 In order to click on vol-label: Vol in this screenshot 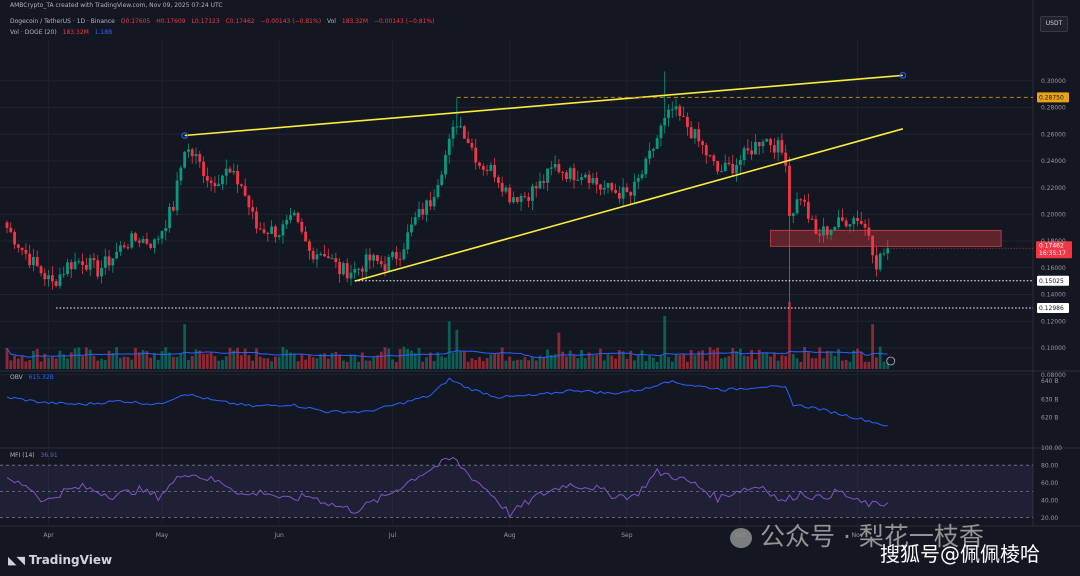, I will do `click(331, 21)`.